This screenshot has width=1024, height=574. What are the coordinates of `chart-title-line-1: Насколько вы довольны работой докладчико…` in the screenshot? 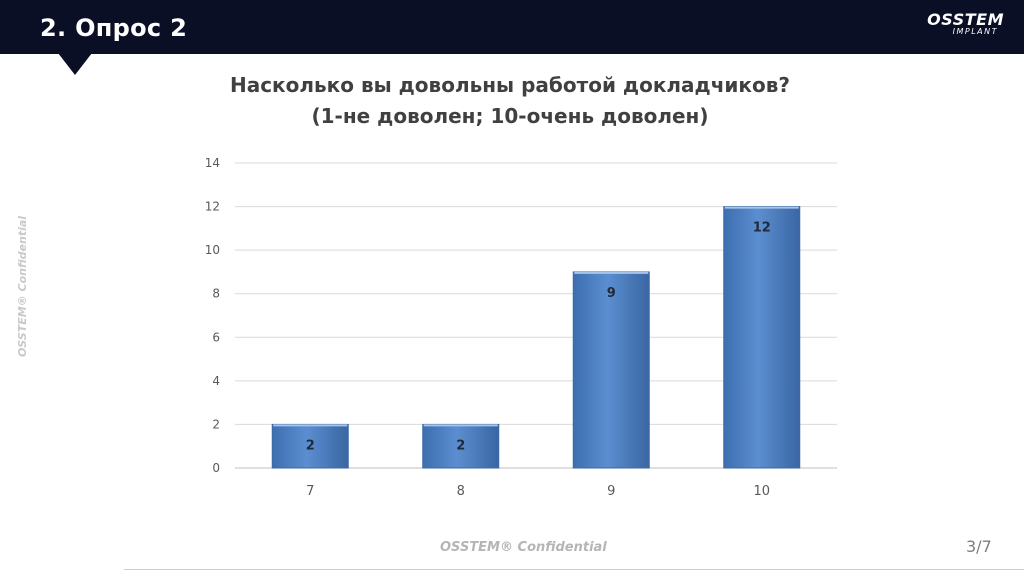 It's located at (510, 85).